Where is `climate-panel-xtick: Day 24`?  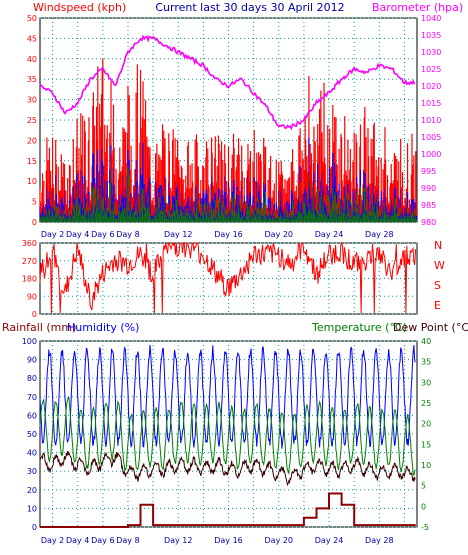
climate-panel-xtick: Day 24 is located at coordinates (329, 540).